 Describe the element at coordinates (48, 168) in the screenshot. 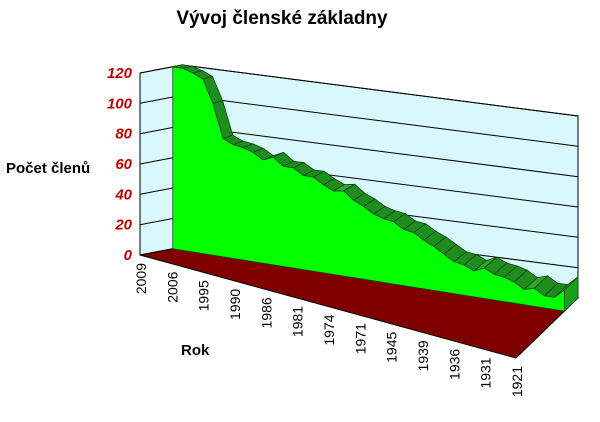

I see `y-axis-label: Počet členů` at that location.